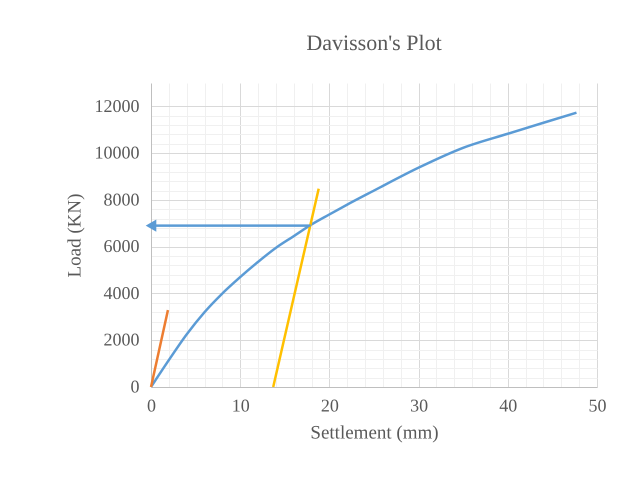  What do you see at coordinates (122, 199) in the screenshot?
I see `y-tick-label: 8000` at bounding box center [122, 199].